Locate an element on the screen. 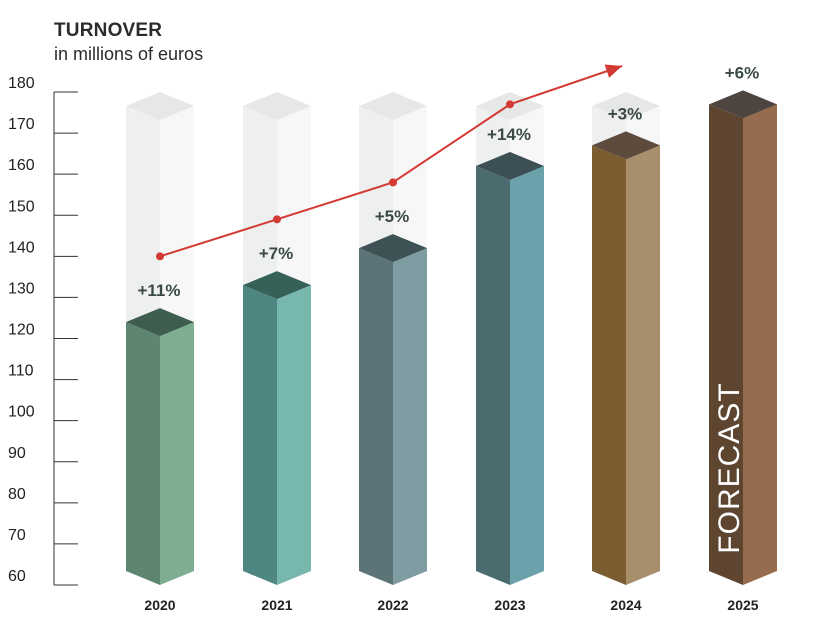 This screenshot has width=838, height=631. bar-2024 is located at coordinates (626, 339).